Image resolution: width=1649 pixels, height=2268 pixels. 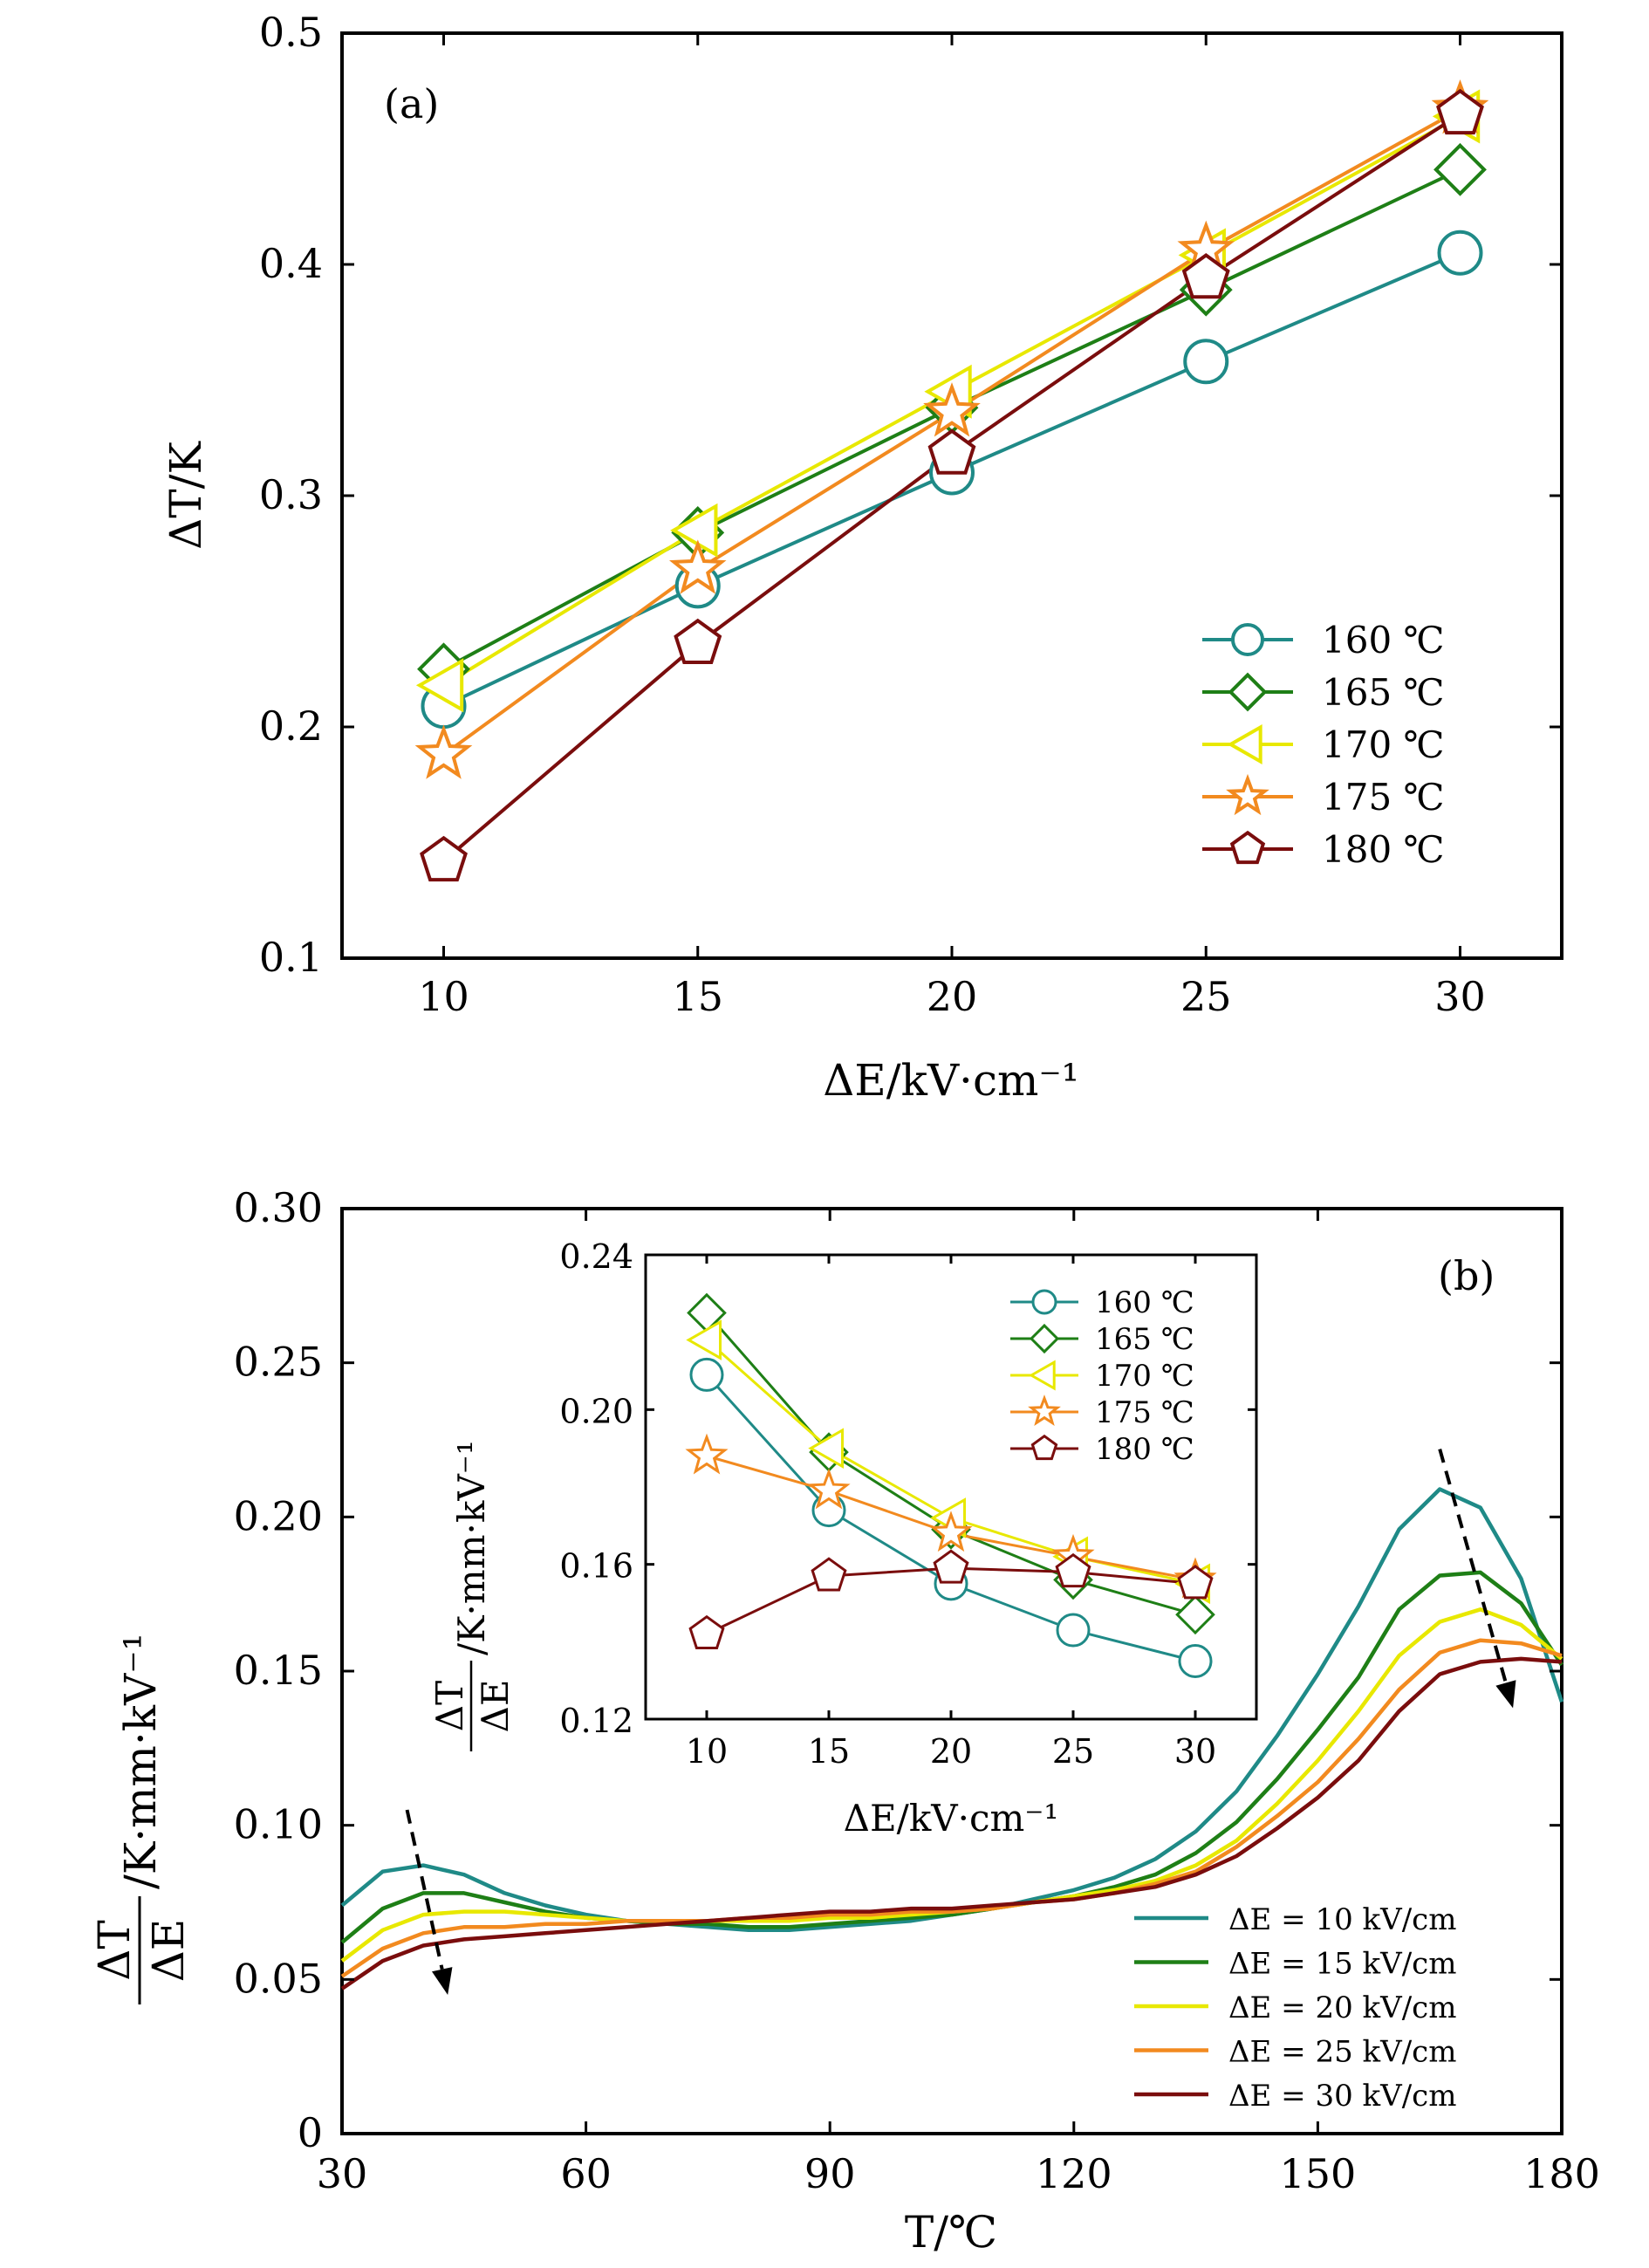 What do you see at coordinates (1074, 2173) in the screenshot?
I see `panel-b-x-tick-label: 120` at bounding box center [1074, 2173].